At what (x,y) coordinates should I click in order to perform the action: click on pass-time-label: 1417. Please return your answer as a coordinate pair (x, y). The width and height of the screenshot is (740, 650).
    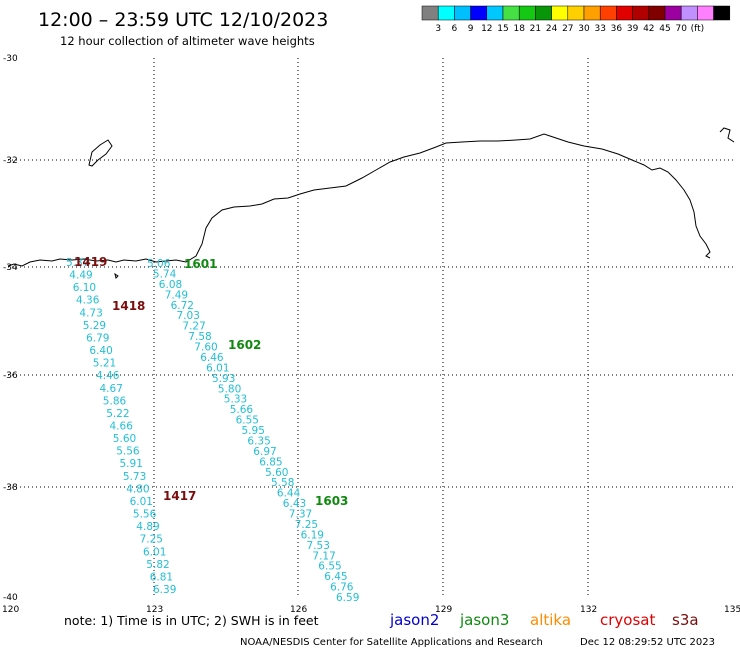
    Looking at the image, I should click on (179, 496).